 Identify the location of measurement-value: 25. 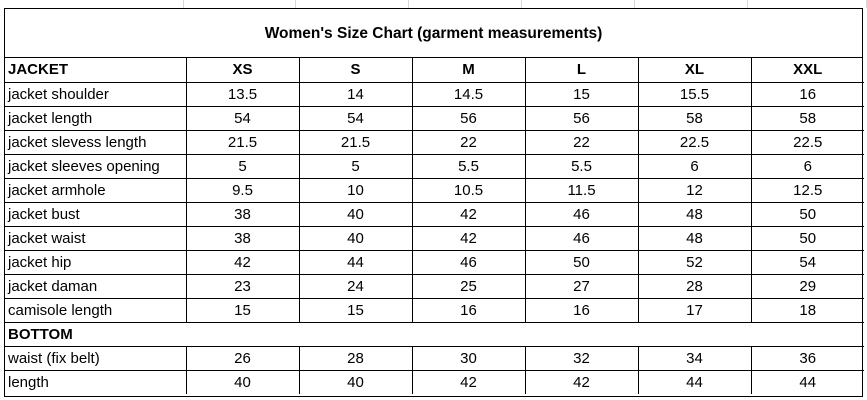
(468, 286).